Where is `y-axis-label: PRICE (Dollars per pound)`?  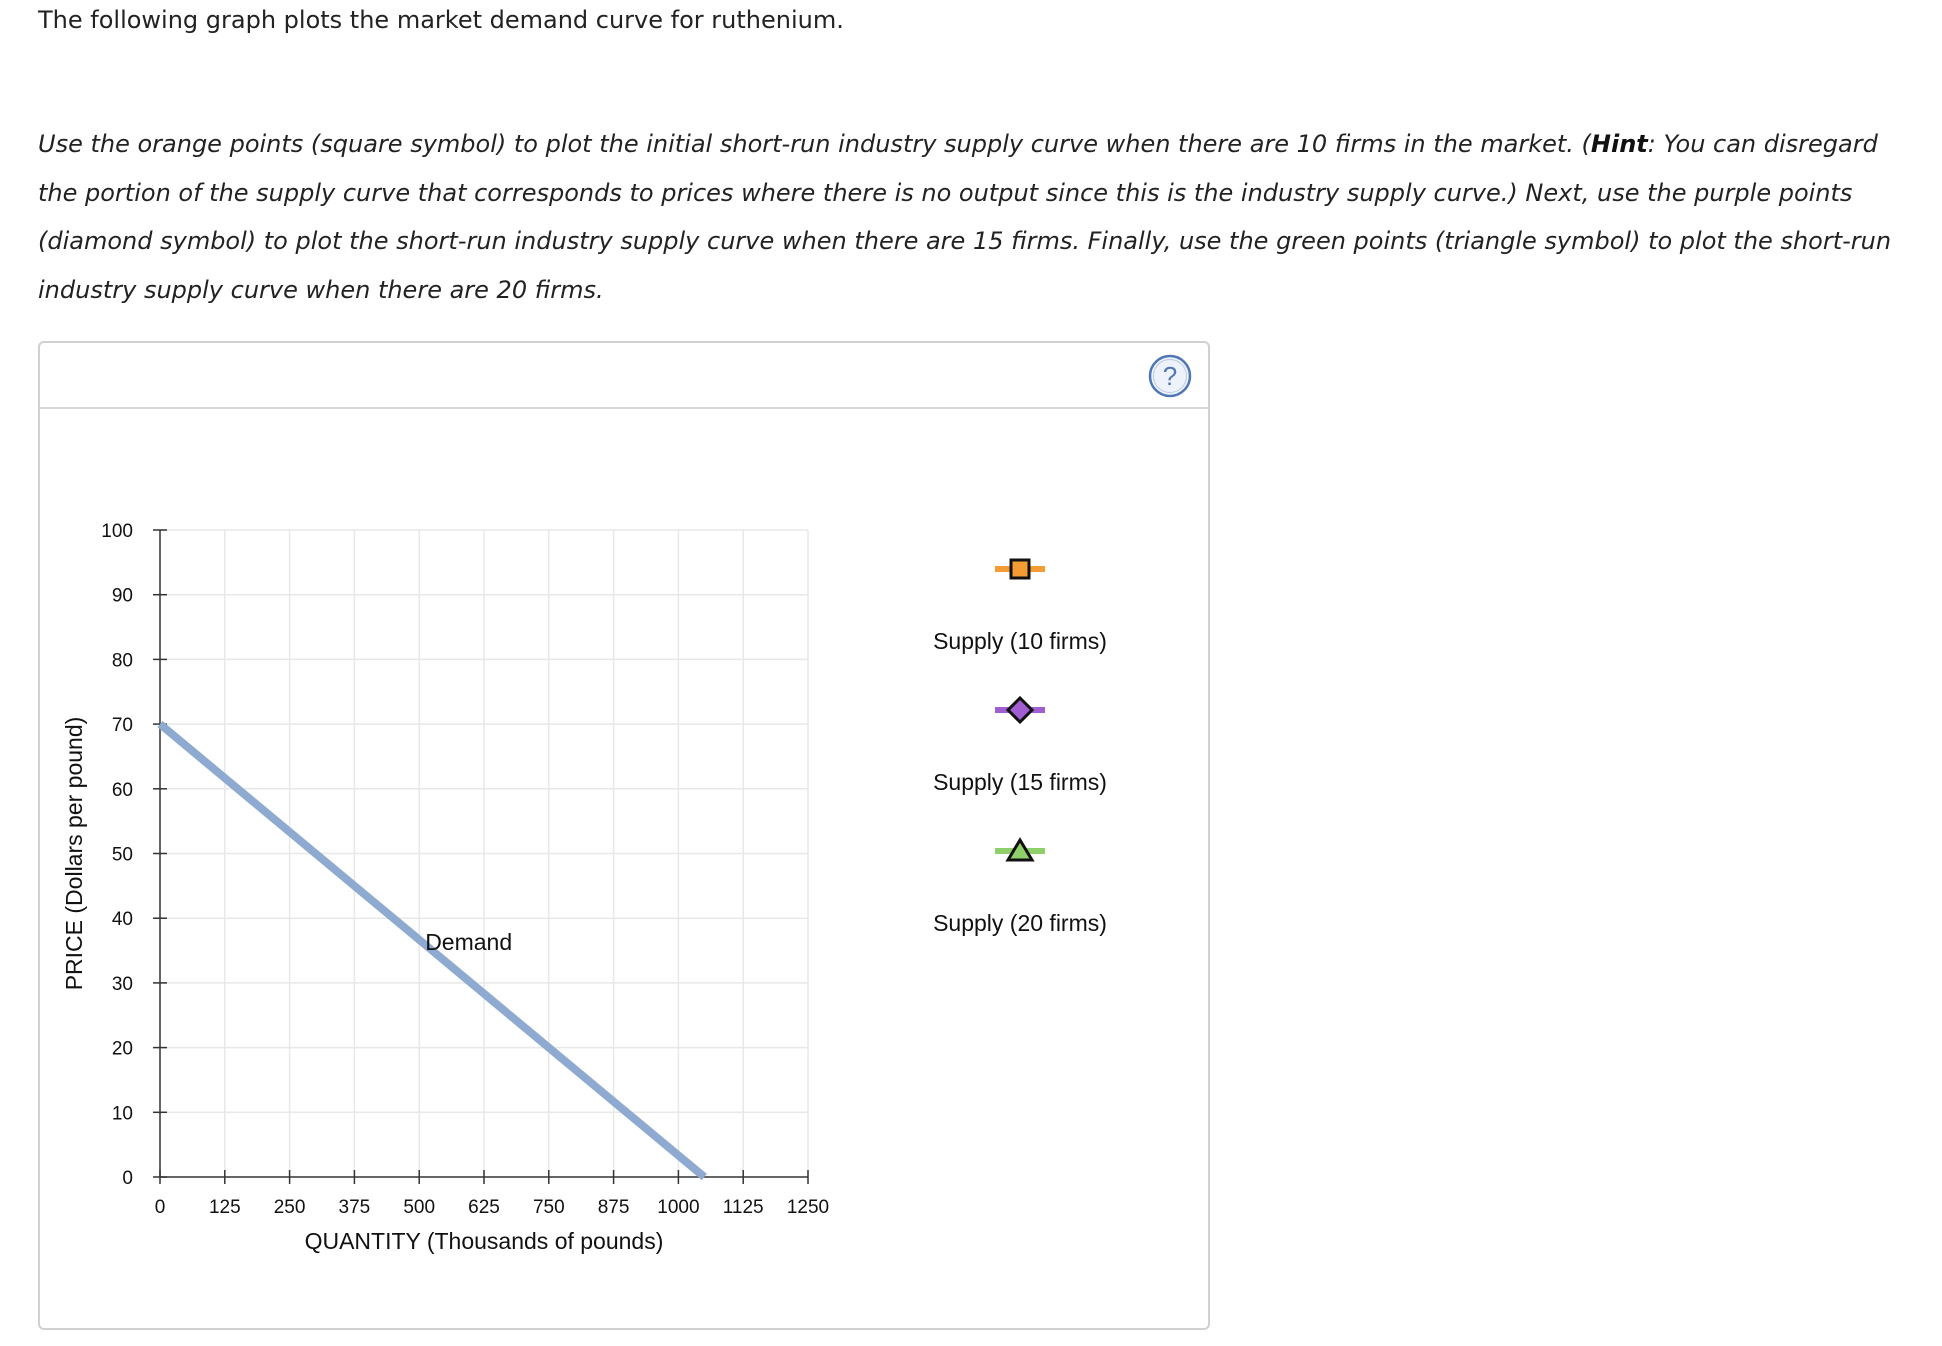 y-axis-label: PRICE (Dollars per pound) is located at coordinates (74, 854).